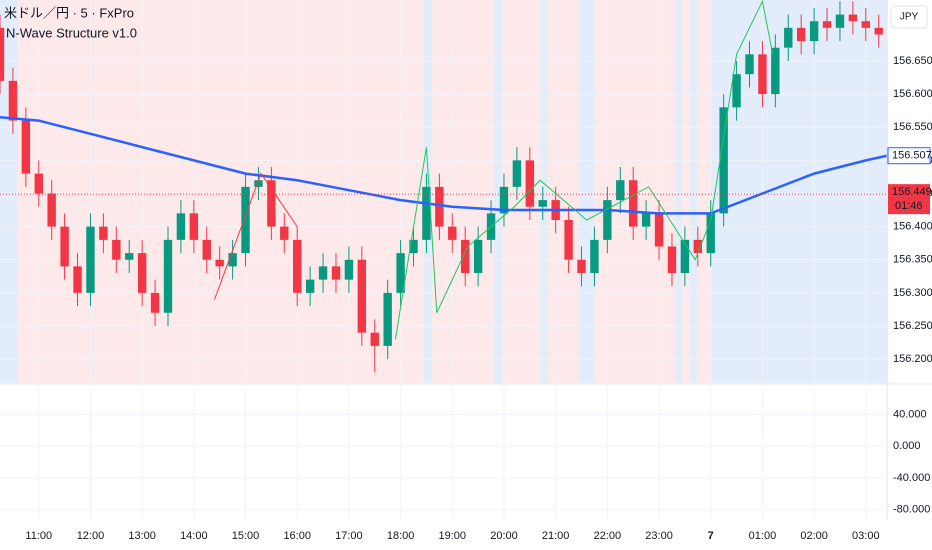 The width and height of the screenshot is (932, 550). Describe the element at coordinates (814, 536) in the screenshot. I see `x-tick-label: 02:00` at that location.